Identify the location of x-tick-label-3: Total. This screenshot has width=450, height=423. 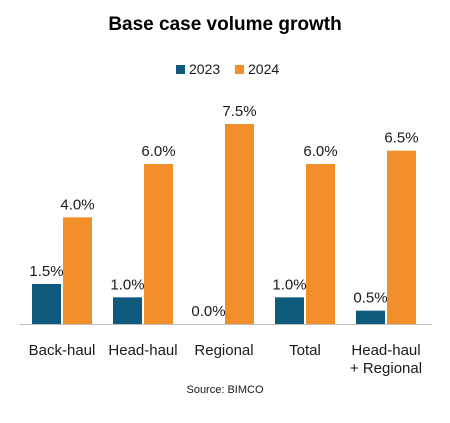
(305, 350).